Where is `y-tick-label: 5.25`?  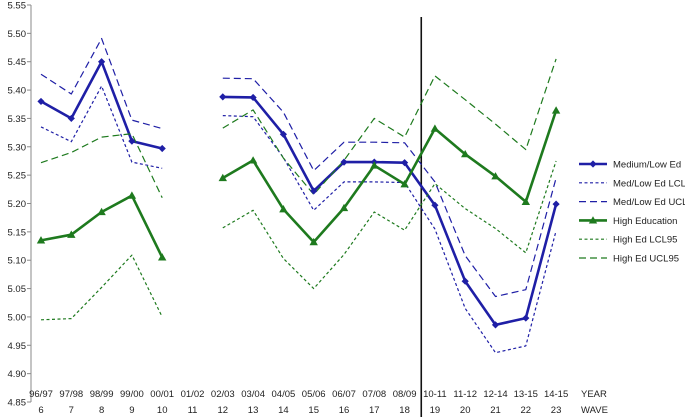
y-tick-label: 5.25 is located at coordinates (17, 176).